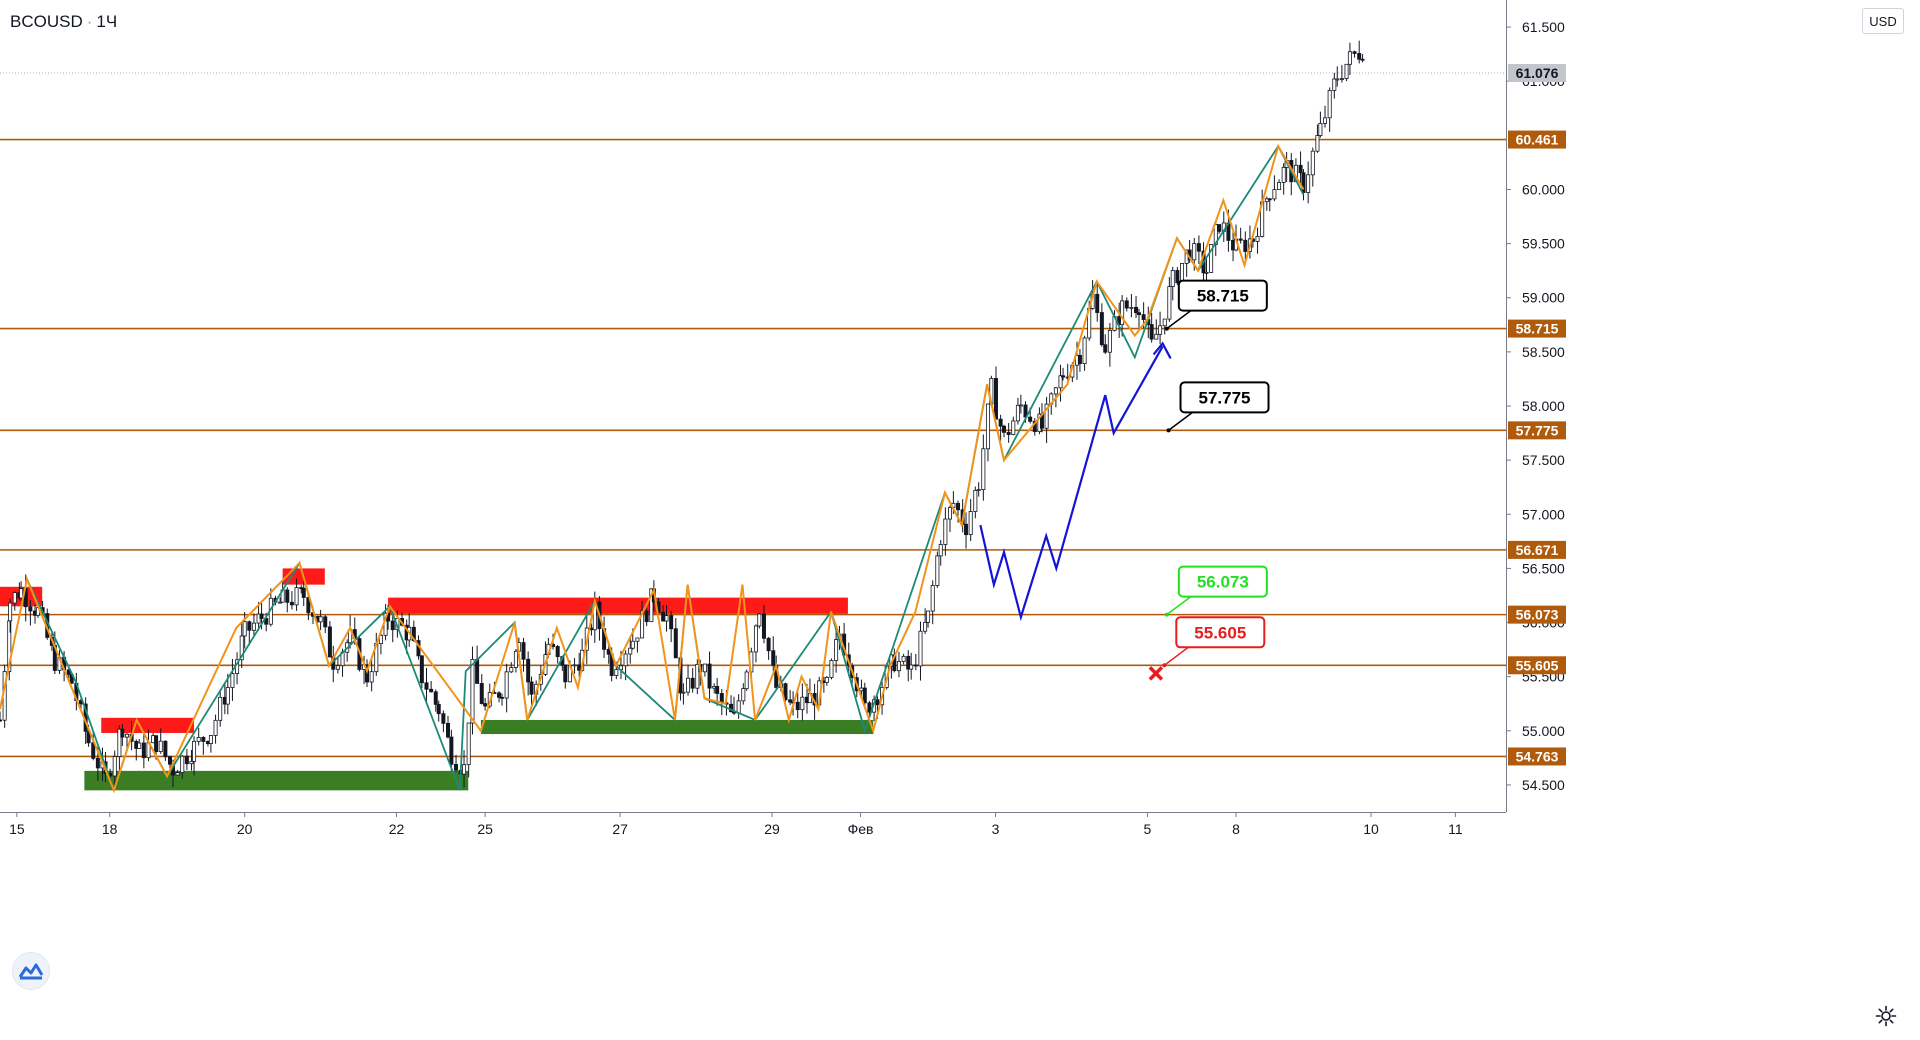 The height and width of the screenshot is (1040, 1920). What do you see at coordinates (1537, 550) in the screenshot?
I see `level-price-label: 56.671` at bounding box center [1537, 550].